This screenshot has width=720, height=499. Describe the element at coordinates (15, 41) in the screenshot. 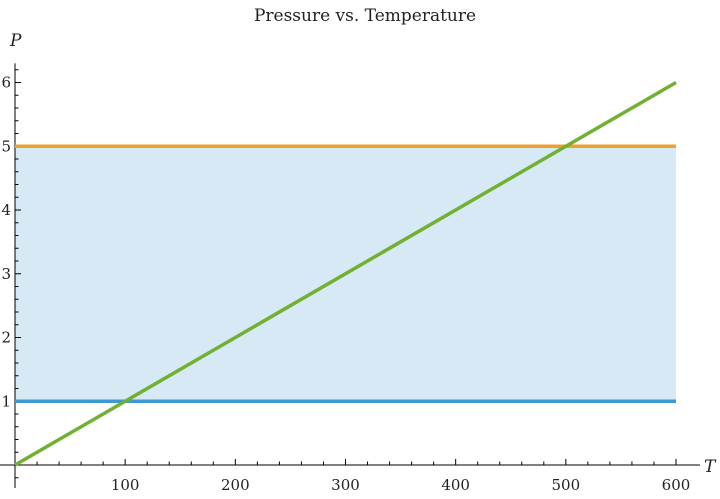

I see `y-axis-label: P` at that location.